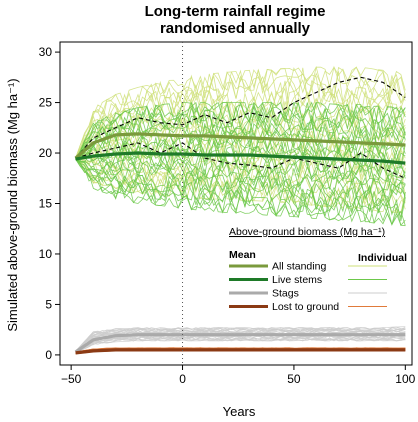 Image resolution: width=418 pixels, height=422 pixels. I want to click on x-tick-label: 50, so click(294, 379).